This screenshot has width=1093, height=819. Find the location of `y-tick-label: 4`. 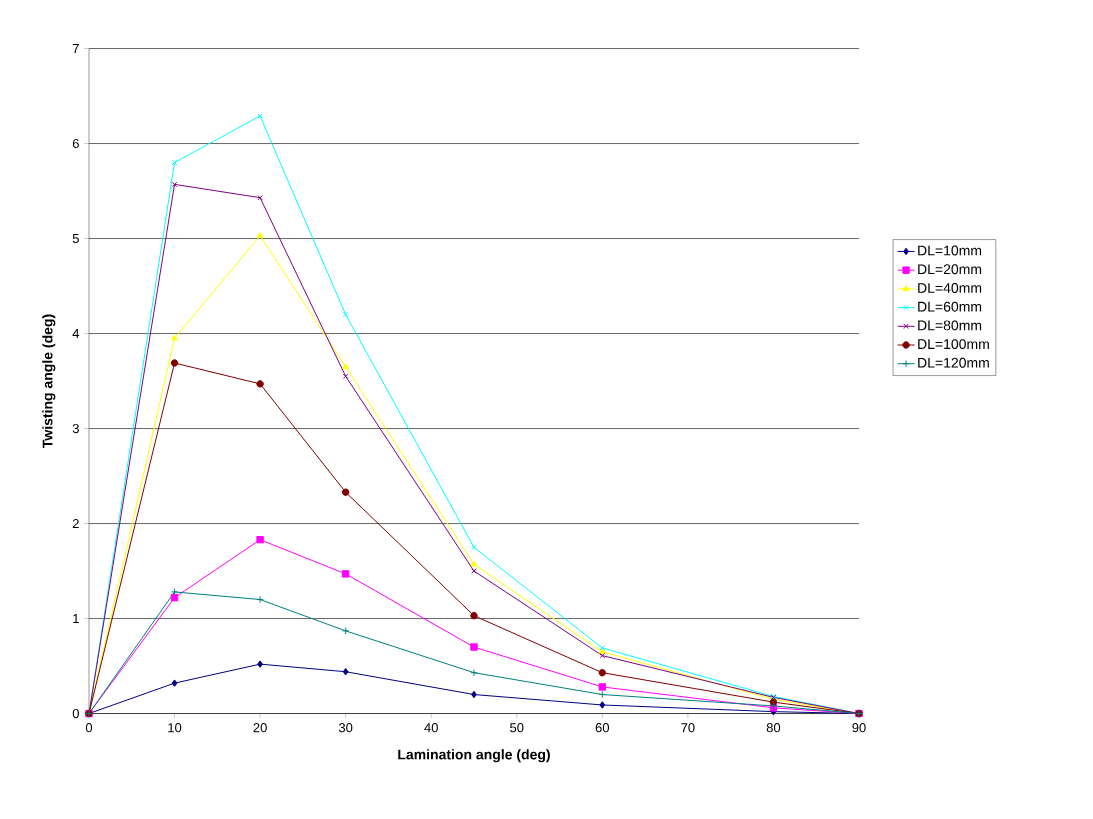

y-tick-label: 4 is located at coordinates (76, 334).